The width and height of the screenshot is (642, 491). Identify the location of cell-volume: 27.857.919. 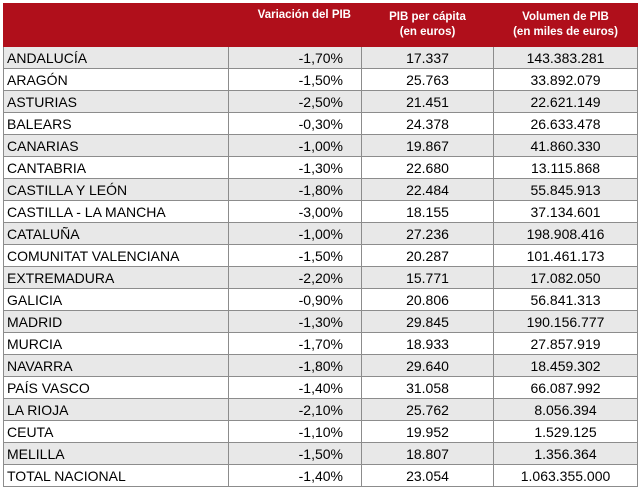
(565, 343).